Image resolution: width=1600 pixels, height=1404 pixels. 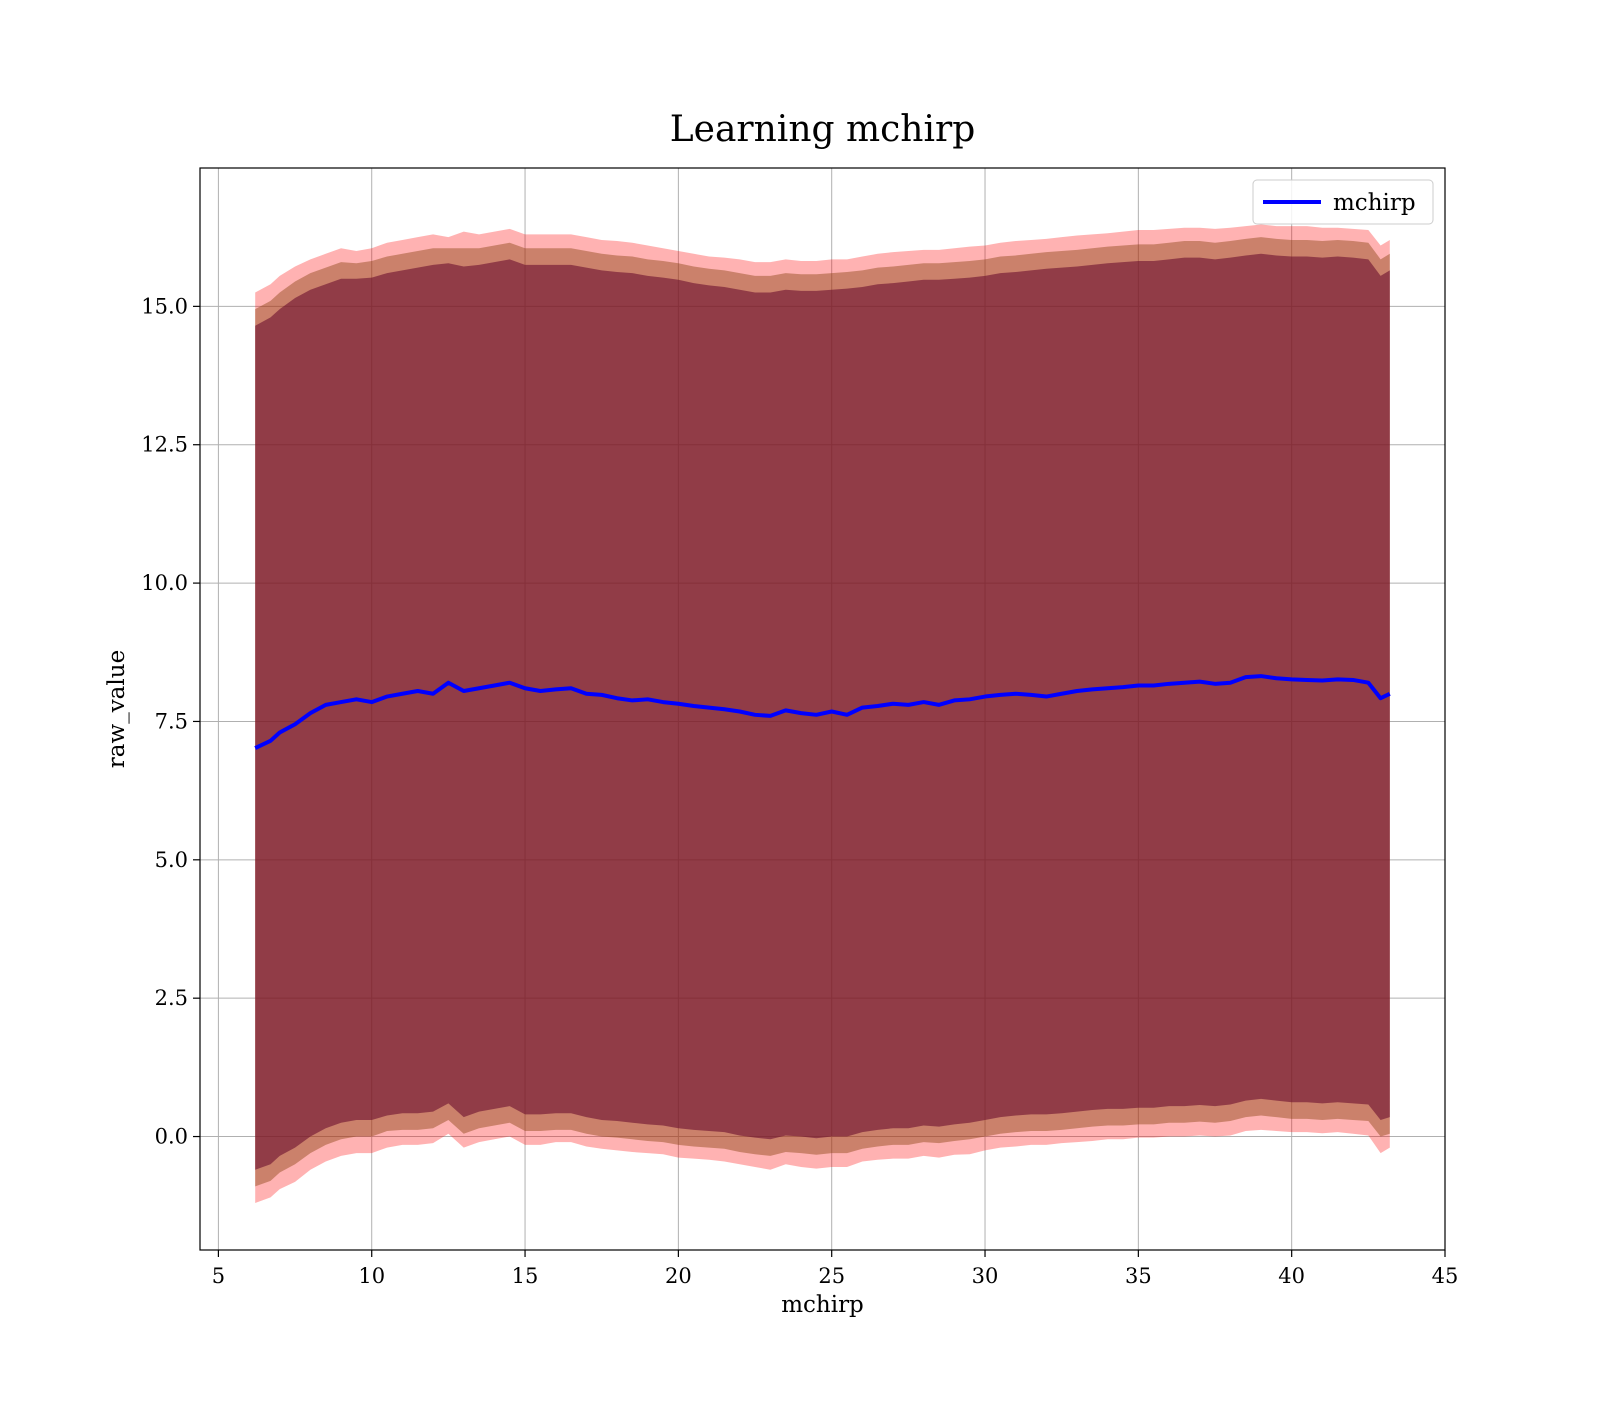 What do you see at coordinates (985, 1276) in the screenshot?
I see `x-tick-label-5: 30` at bounding box center [985, 1276].